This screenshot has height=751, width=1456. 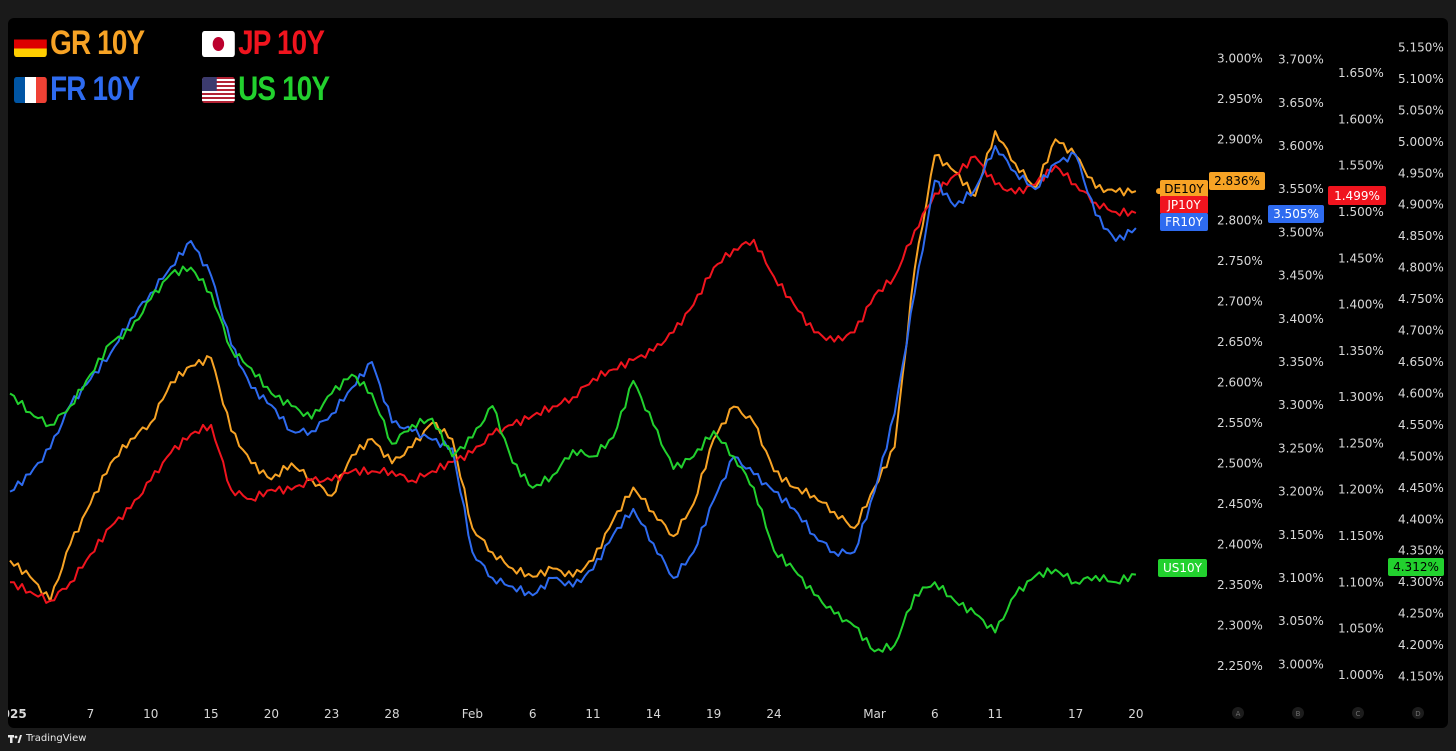 I want to click on axis-a-tick-label: 2.350%, so click(x=1240, y=585).